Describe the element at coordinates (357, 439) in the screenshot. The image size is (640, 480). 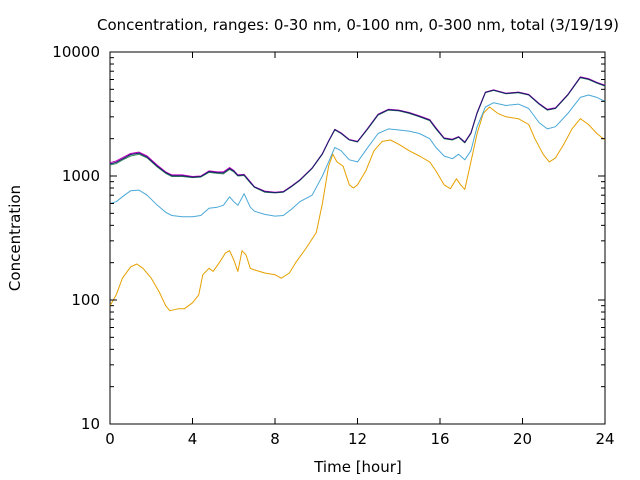
I see `x-tick-label: 12` at that location.